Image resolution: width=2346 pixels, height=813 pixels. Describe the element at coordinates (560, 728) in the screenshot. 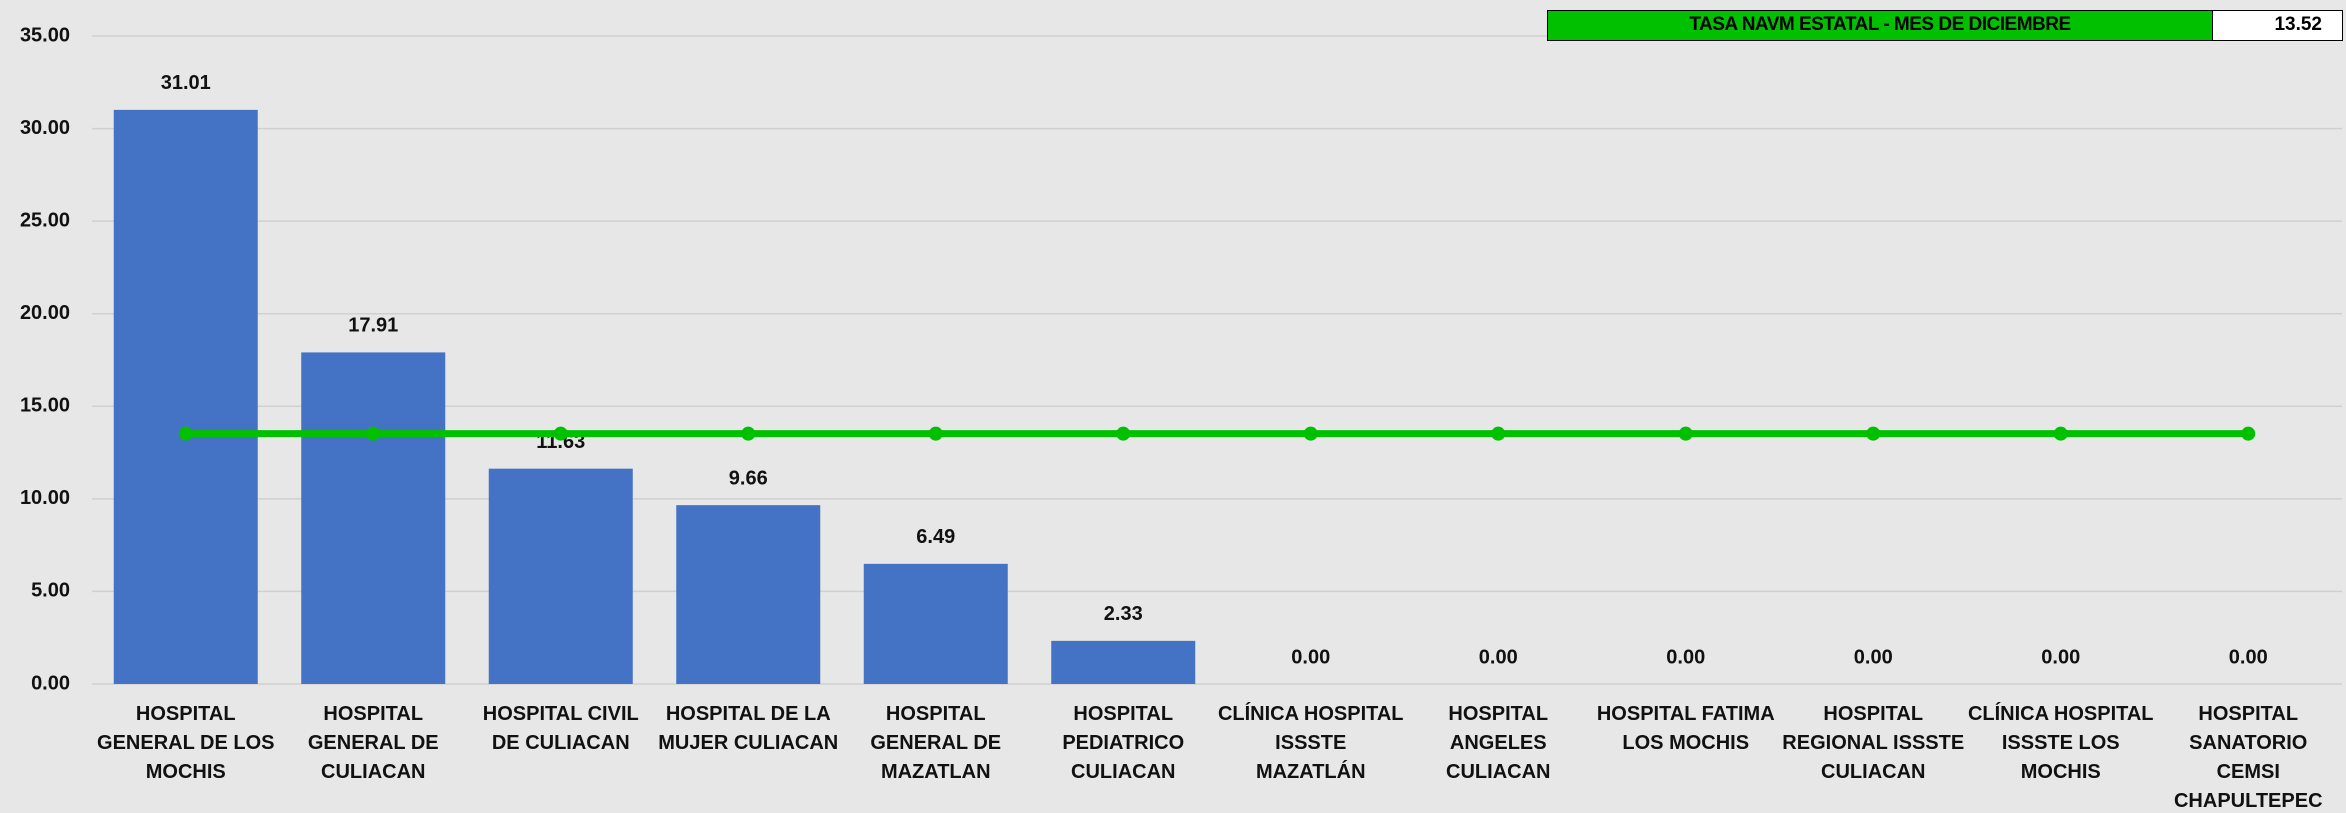

I see `x-tick-label: HOSPITAL CIVIL DE CULIACAN` at that location.